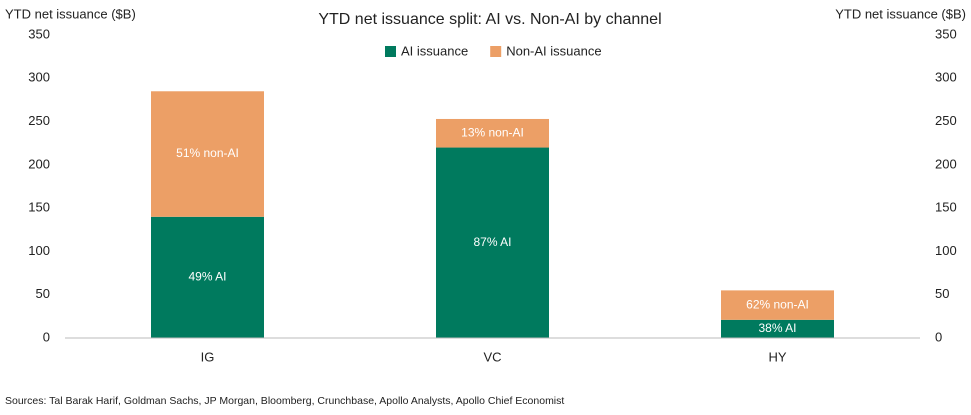  What do you see at coordinates (946, 250) in the screenshot?
I see `y2-tick-label: 100` at bounding box center [946, 250].